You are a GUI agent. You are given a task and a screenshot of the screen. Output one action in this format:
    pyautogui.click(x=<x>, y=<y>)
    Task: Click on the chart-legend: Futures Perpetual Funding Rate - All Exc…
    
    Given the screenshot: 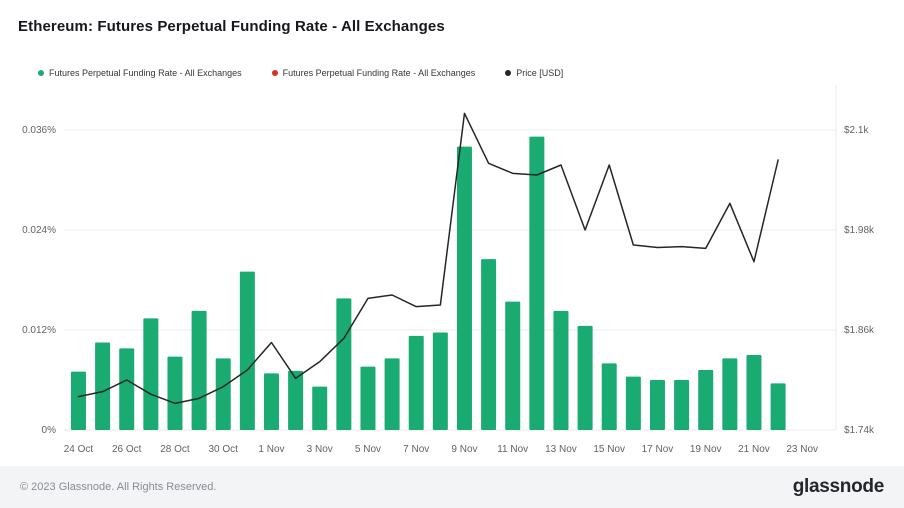 What is the action you would take?
    pyautogui.click(x=300, y=73)
    